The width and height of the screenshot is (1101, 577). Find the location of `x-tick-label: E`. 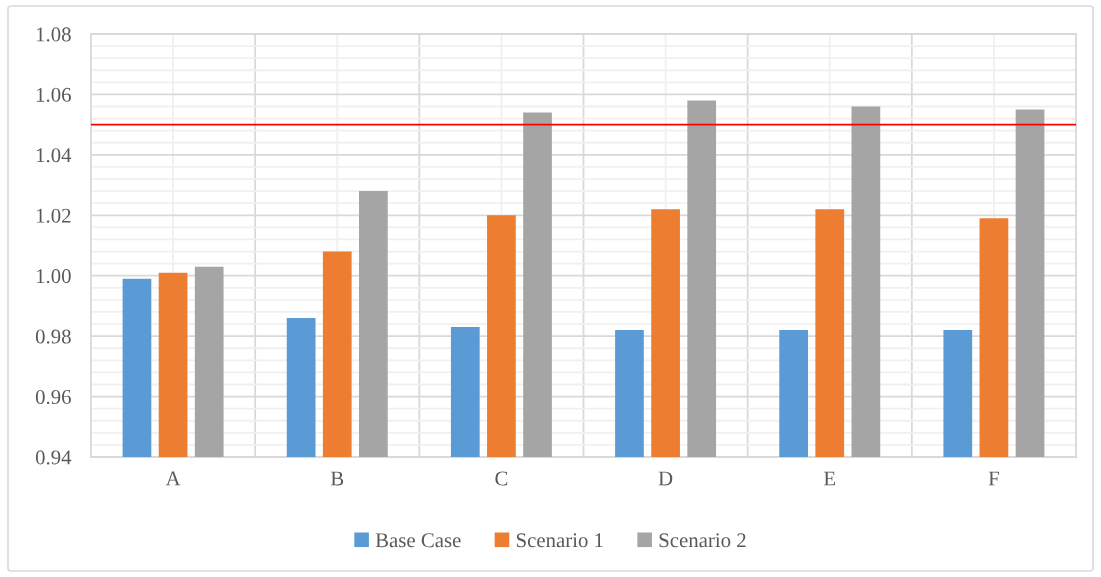

x-tick-label: E is located at coordinates (829, 478).